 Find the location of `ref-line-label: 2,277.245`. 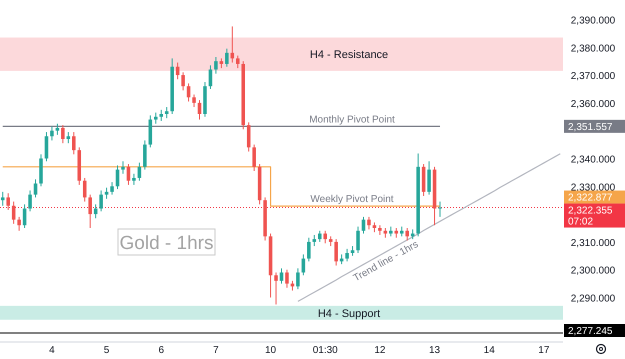

ref-line-label: 2,277.245 is located at coordinates (590, 331).